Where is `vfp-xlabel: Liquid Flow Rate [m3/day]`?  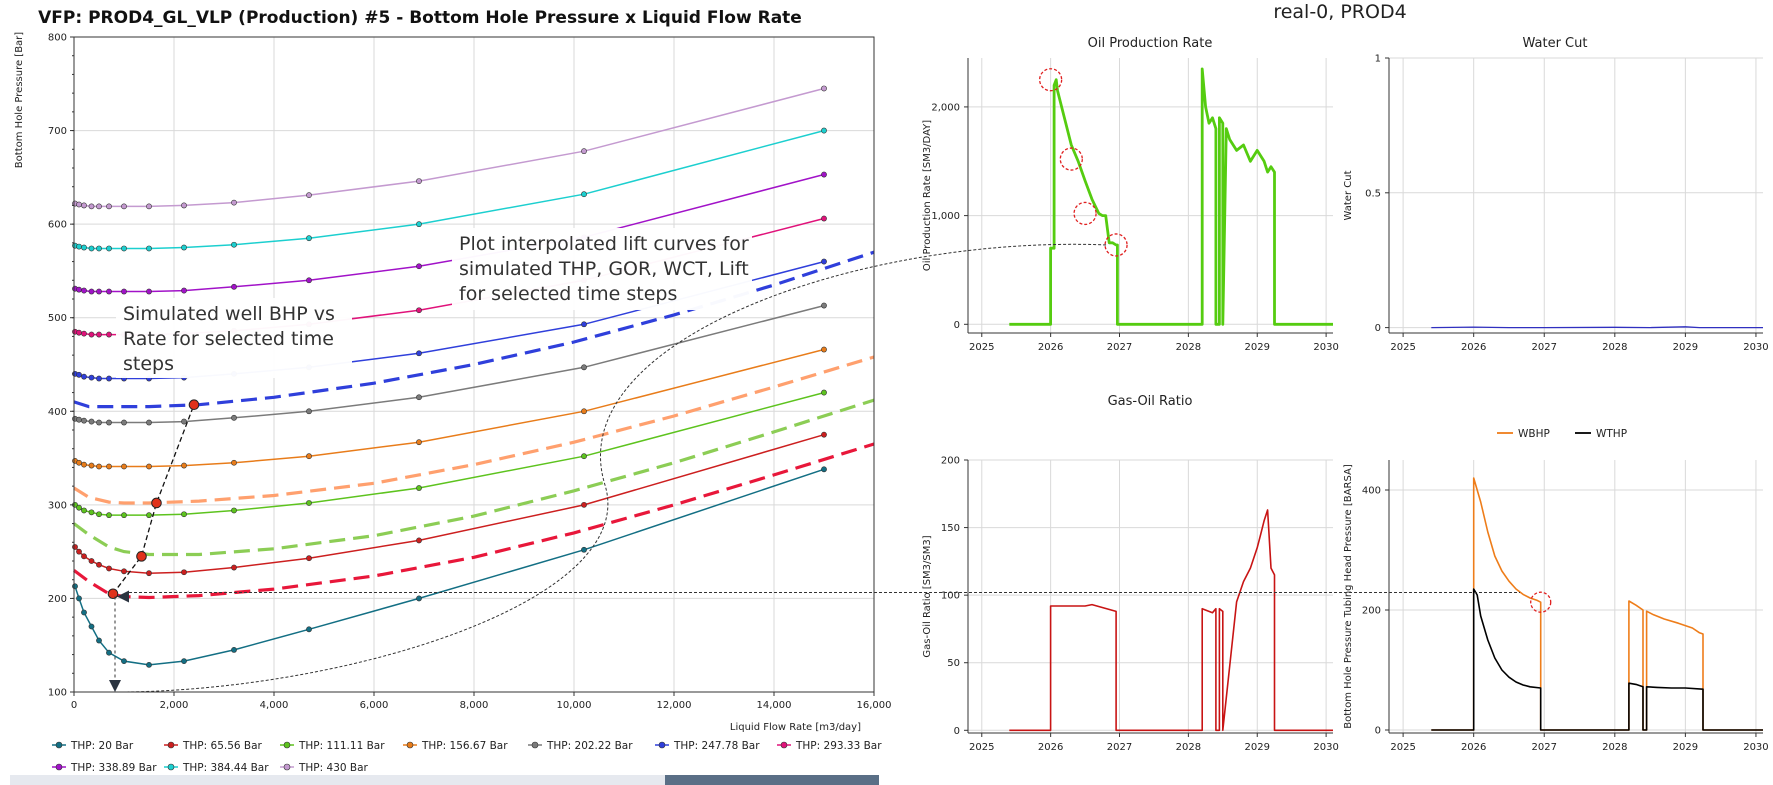
vfp-xlabel: Liquid Flow Rate [m3/day] is located at coordinates (795, 727).